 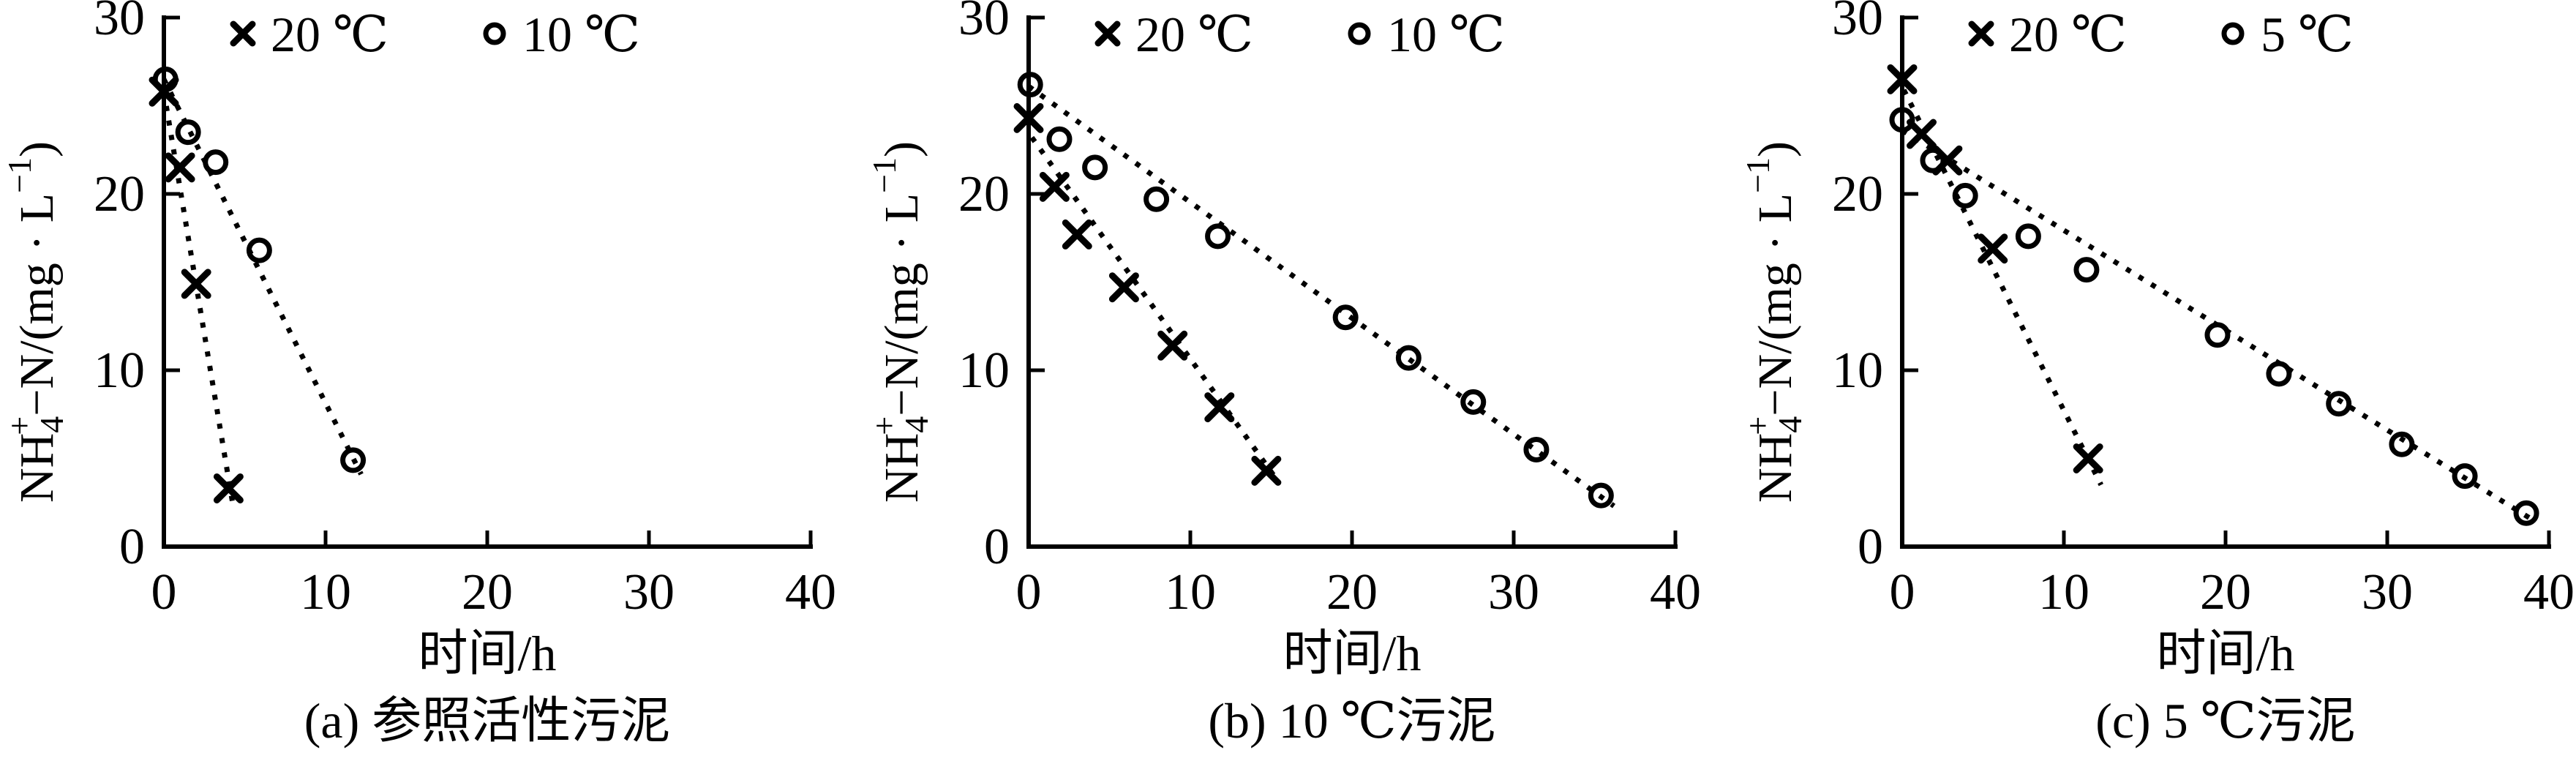 I want to click on panel-c-caption: (c) 5 ℃污泥, so click(x=2225, y=721).